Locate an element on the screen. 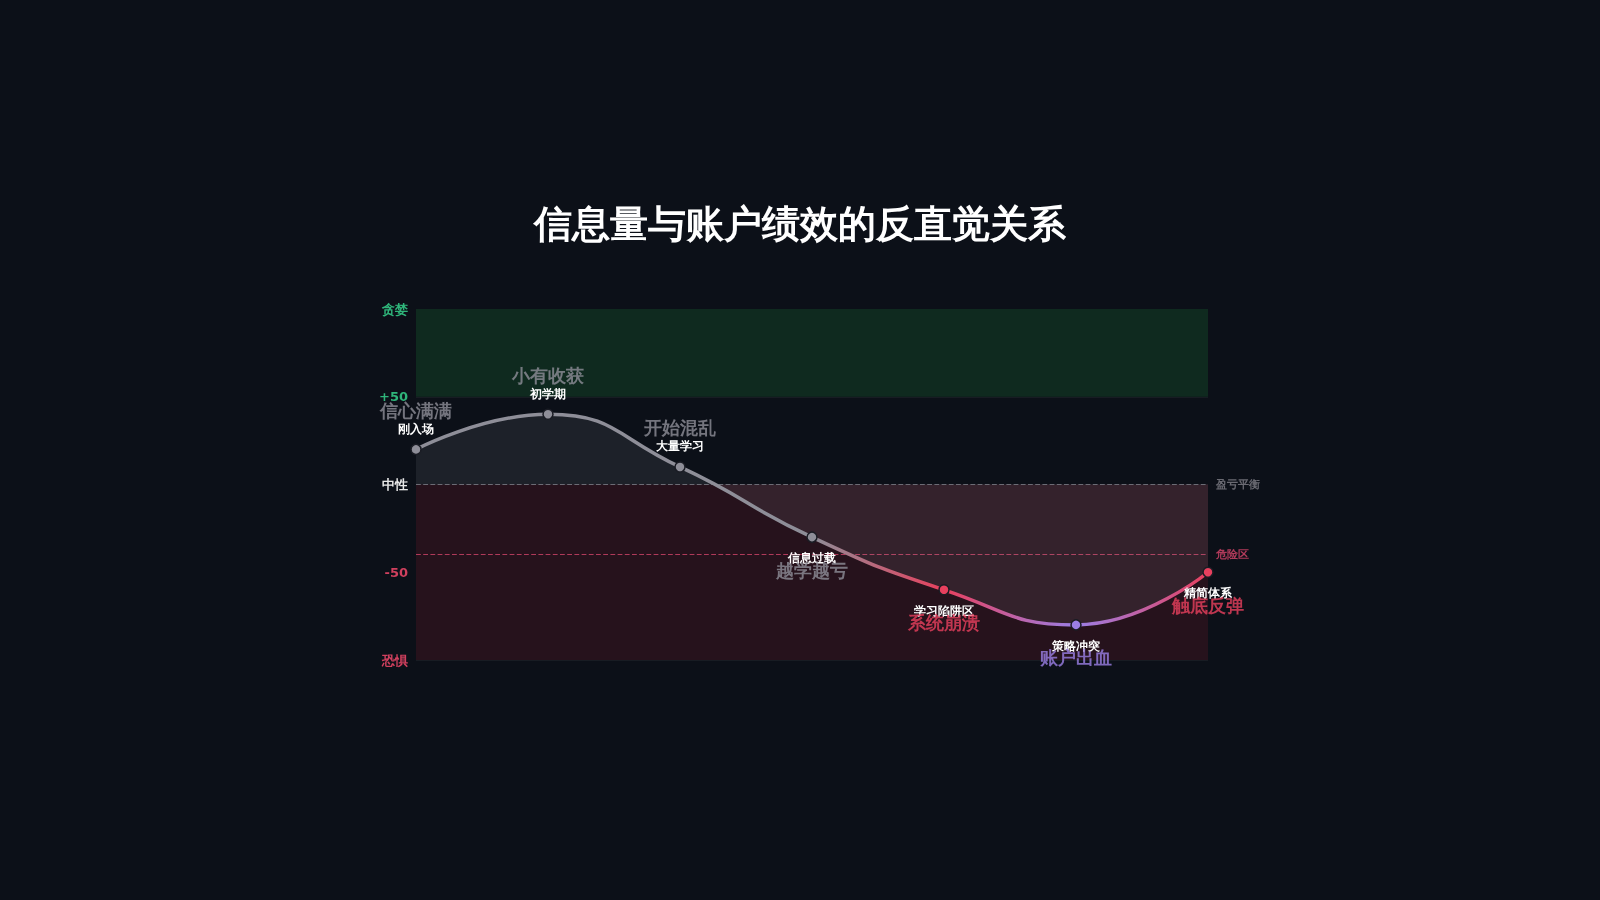 The image size is (1600, 900). y-tick-label: 恐惧 is located at coordinates (394, 660).